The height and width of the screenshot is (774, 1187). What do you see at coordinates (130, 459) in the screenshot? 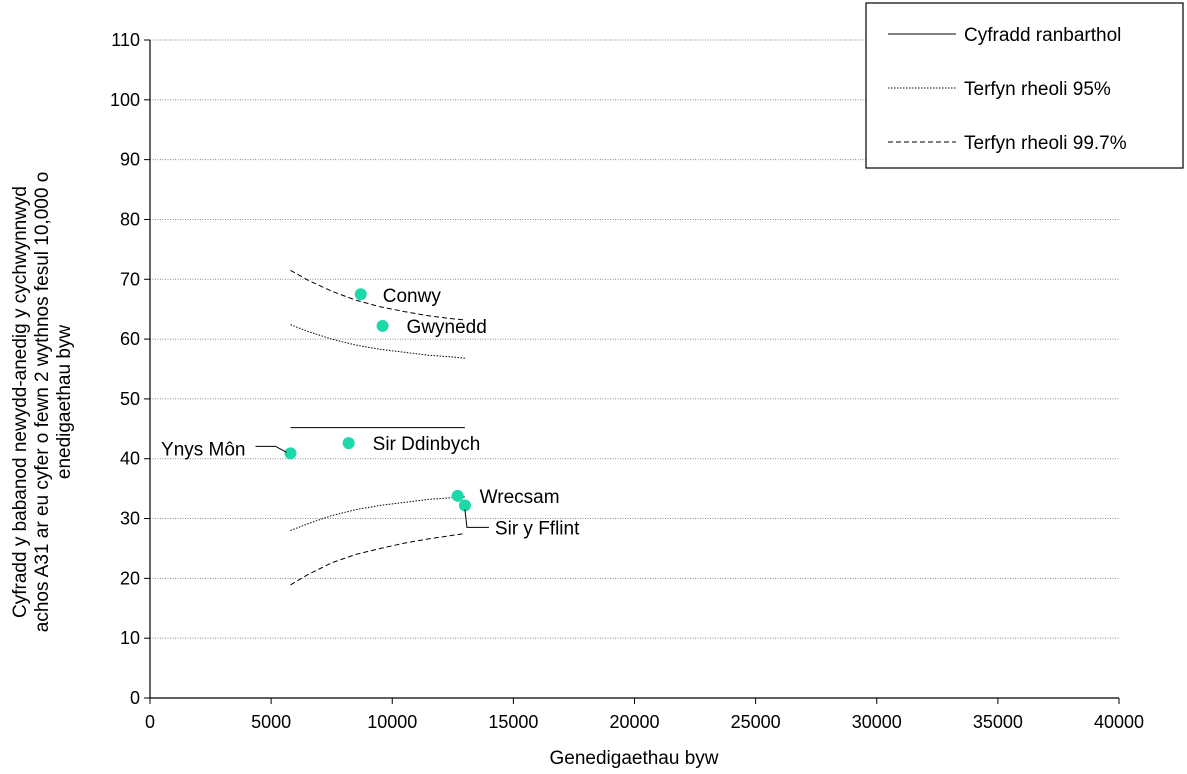
I see `y-tick-label: 40` at bounding box center [130, 459].